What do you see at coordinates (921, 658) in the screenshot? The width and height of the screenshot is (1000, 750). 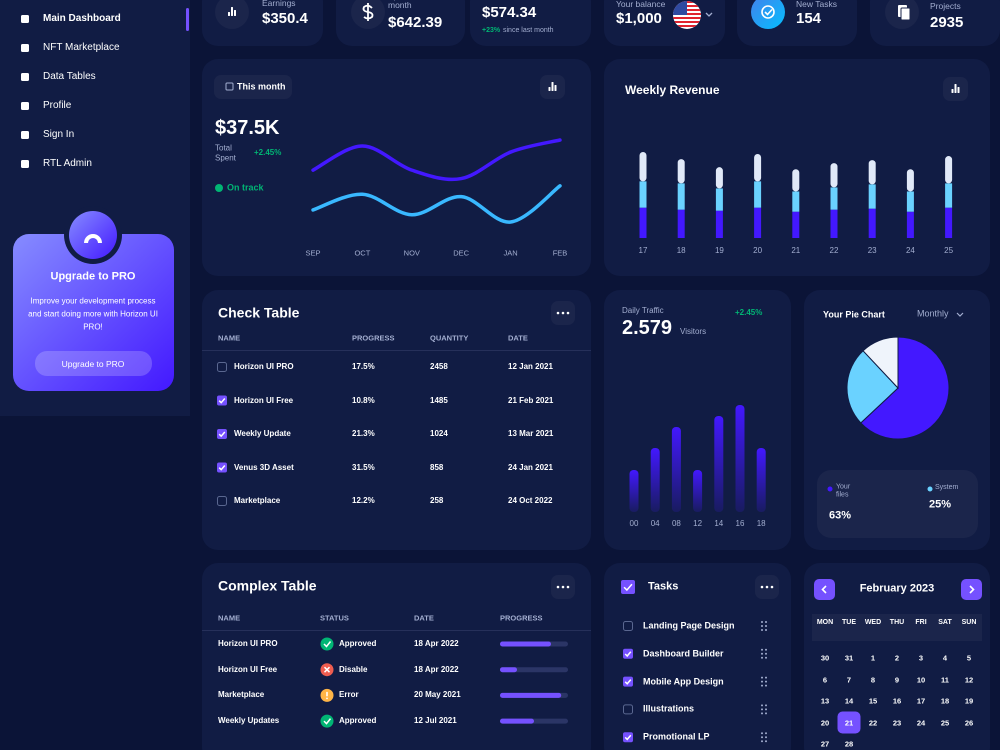 I see `day: 3` at bounding box center [921, 658].